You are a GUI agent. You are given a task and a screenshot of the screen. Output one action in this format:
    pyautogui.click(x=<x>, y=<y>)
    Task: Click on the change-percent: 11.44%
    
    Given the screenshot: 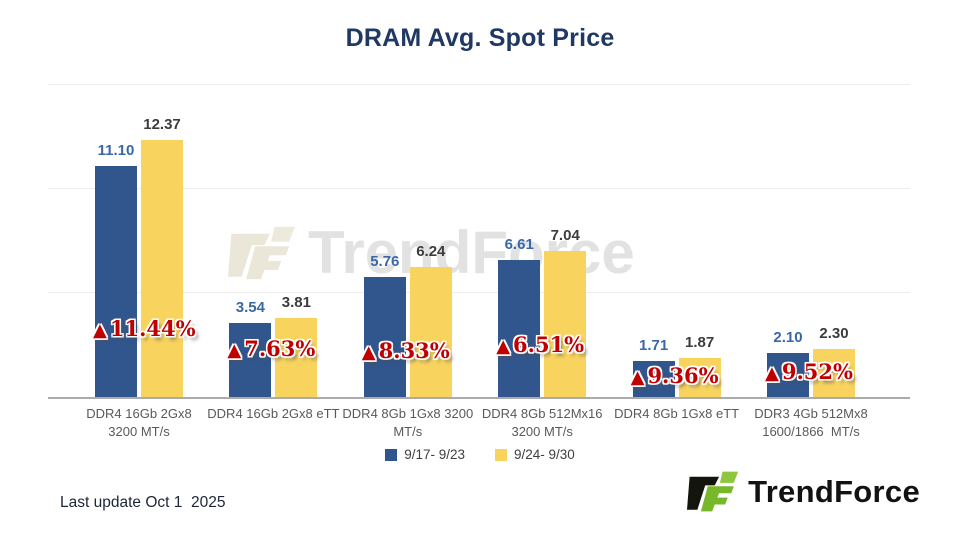 What is the action you would take?
    pyautogui.click(x=152, y=328)
    